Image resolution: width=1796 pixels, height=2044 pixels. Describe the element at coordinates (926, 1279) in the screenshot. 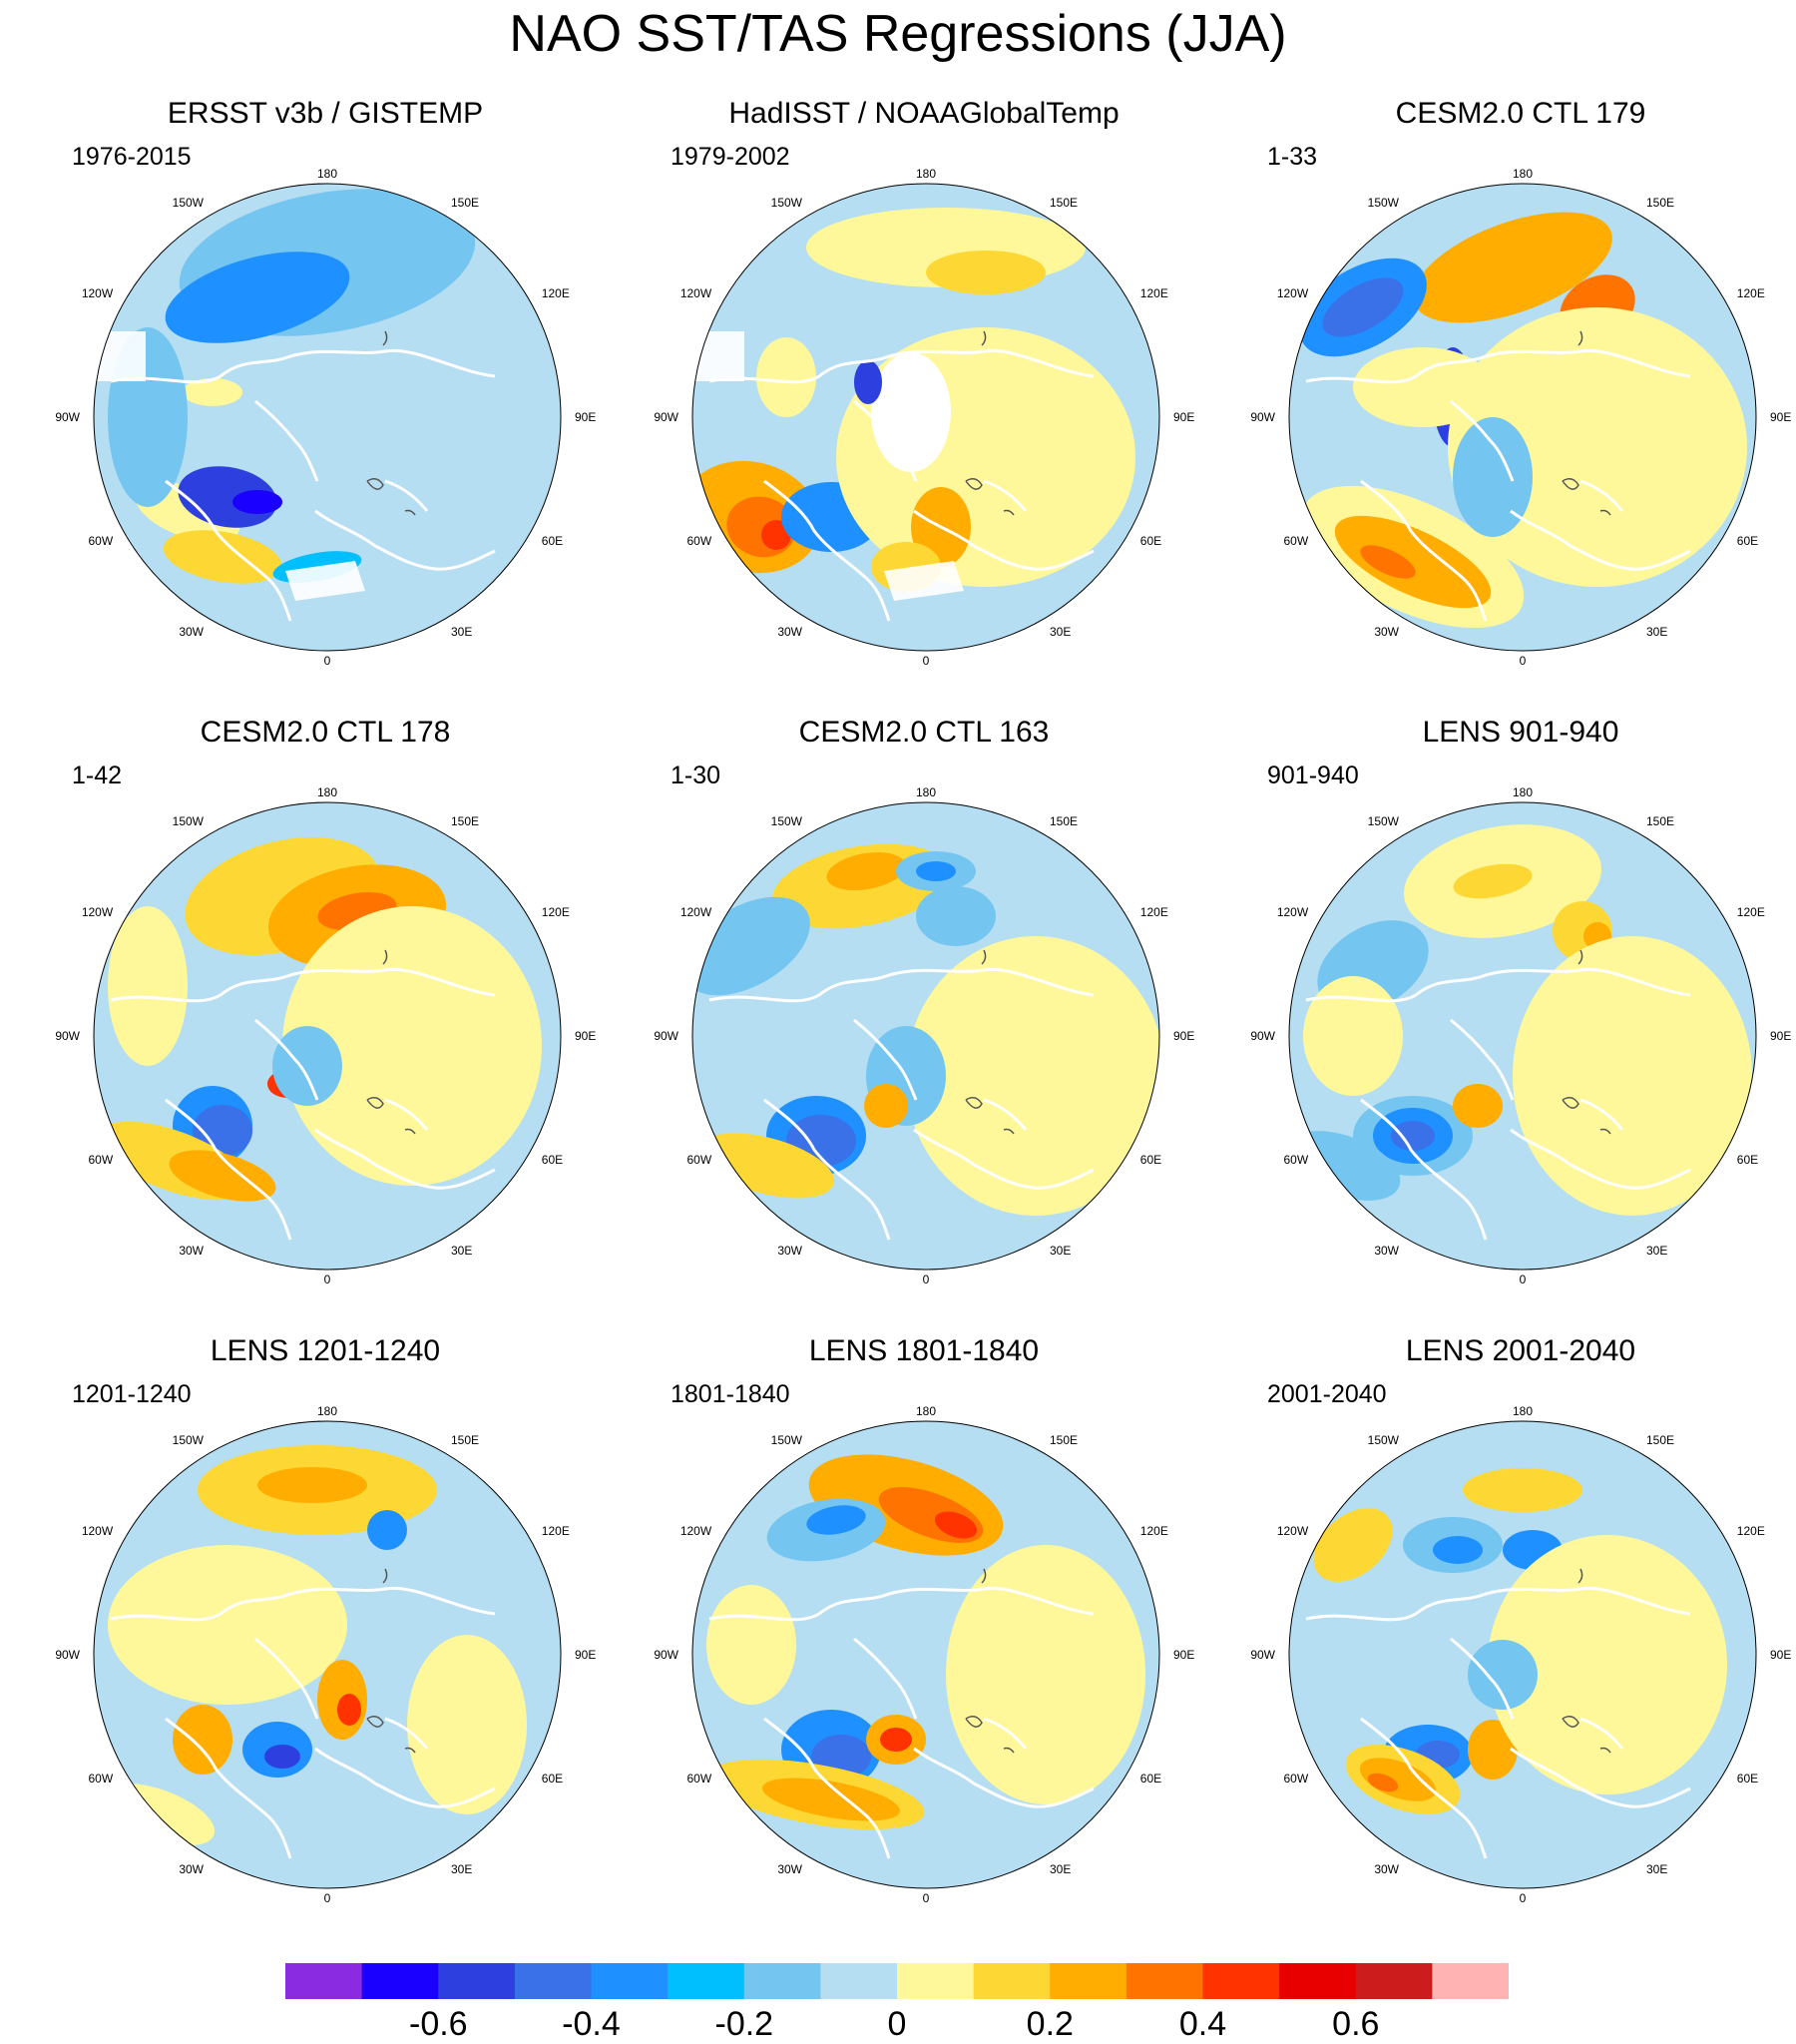

I see `longitude-label: 0` at that location.